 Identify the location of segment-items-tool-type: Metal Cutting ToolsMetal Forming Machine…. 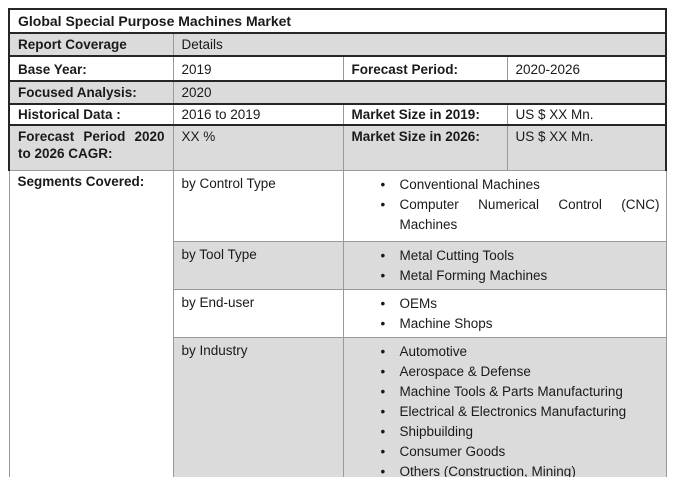
(504, 265).